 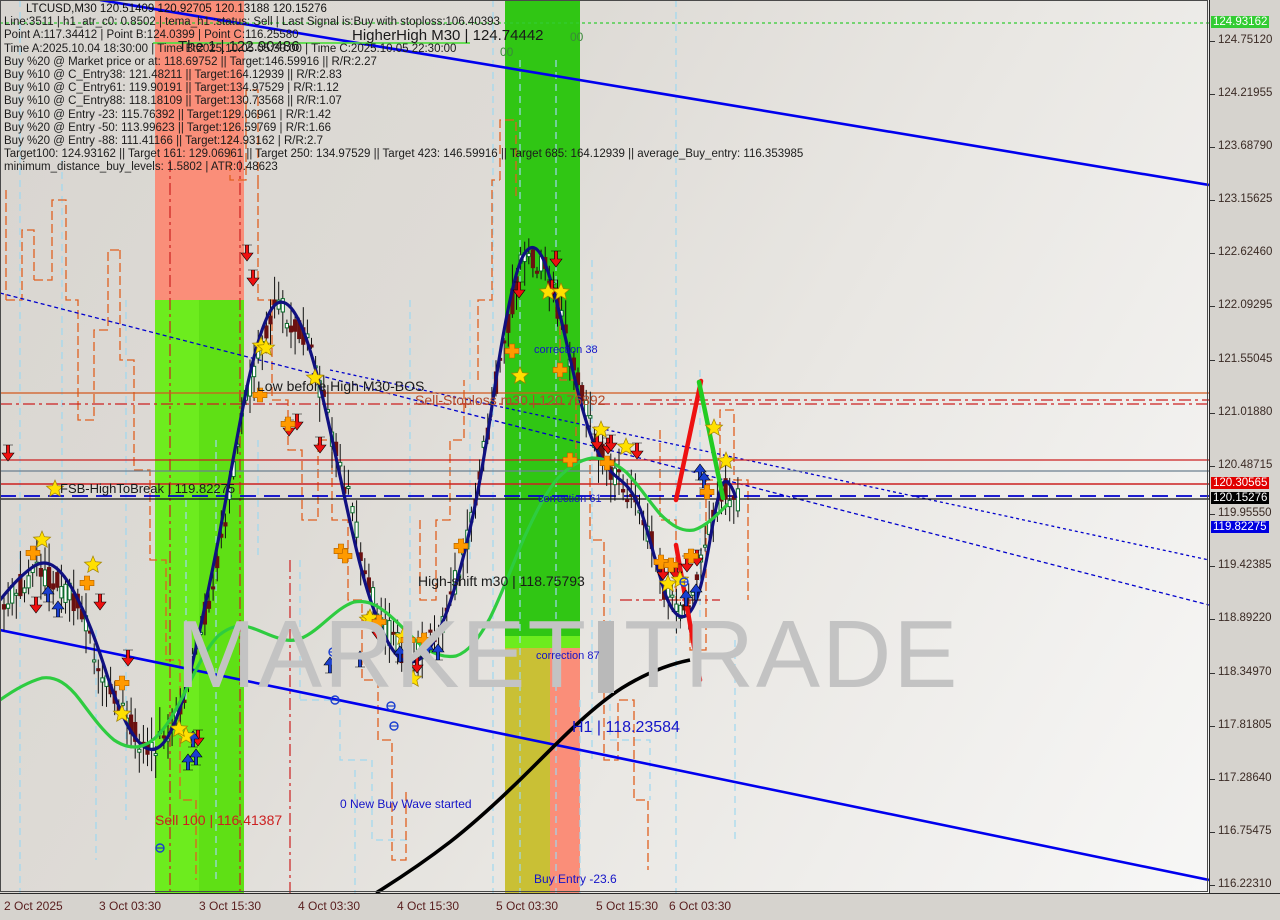 What do you see at coordinates (1245, 93) in the screenshot?
I see `price-tick-label: 124.21955` at bounding box center [1245, 93].